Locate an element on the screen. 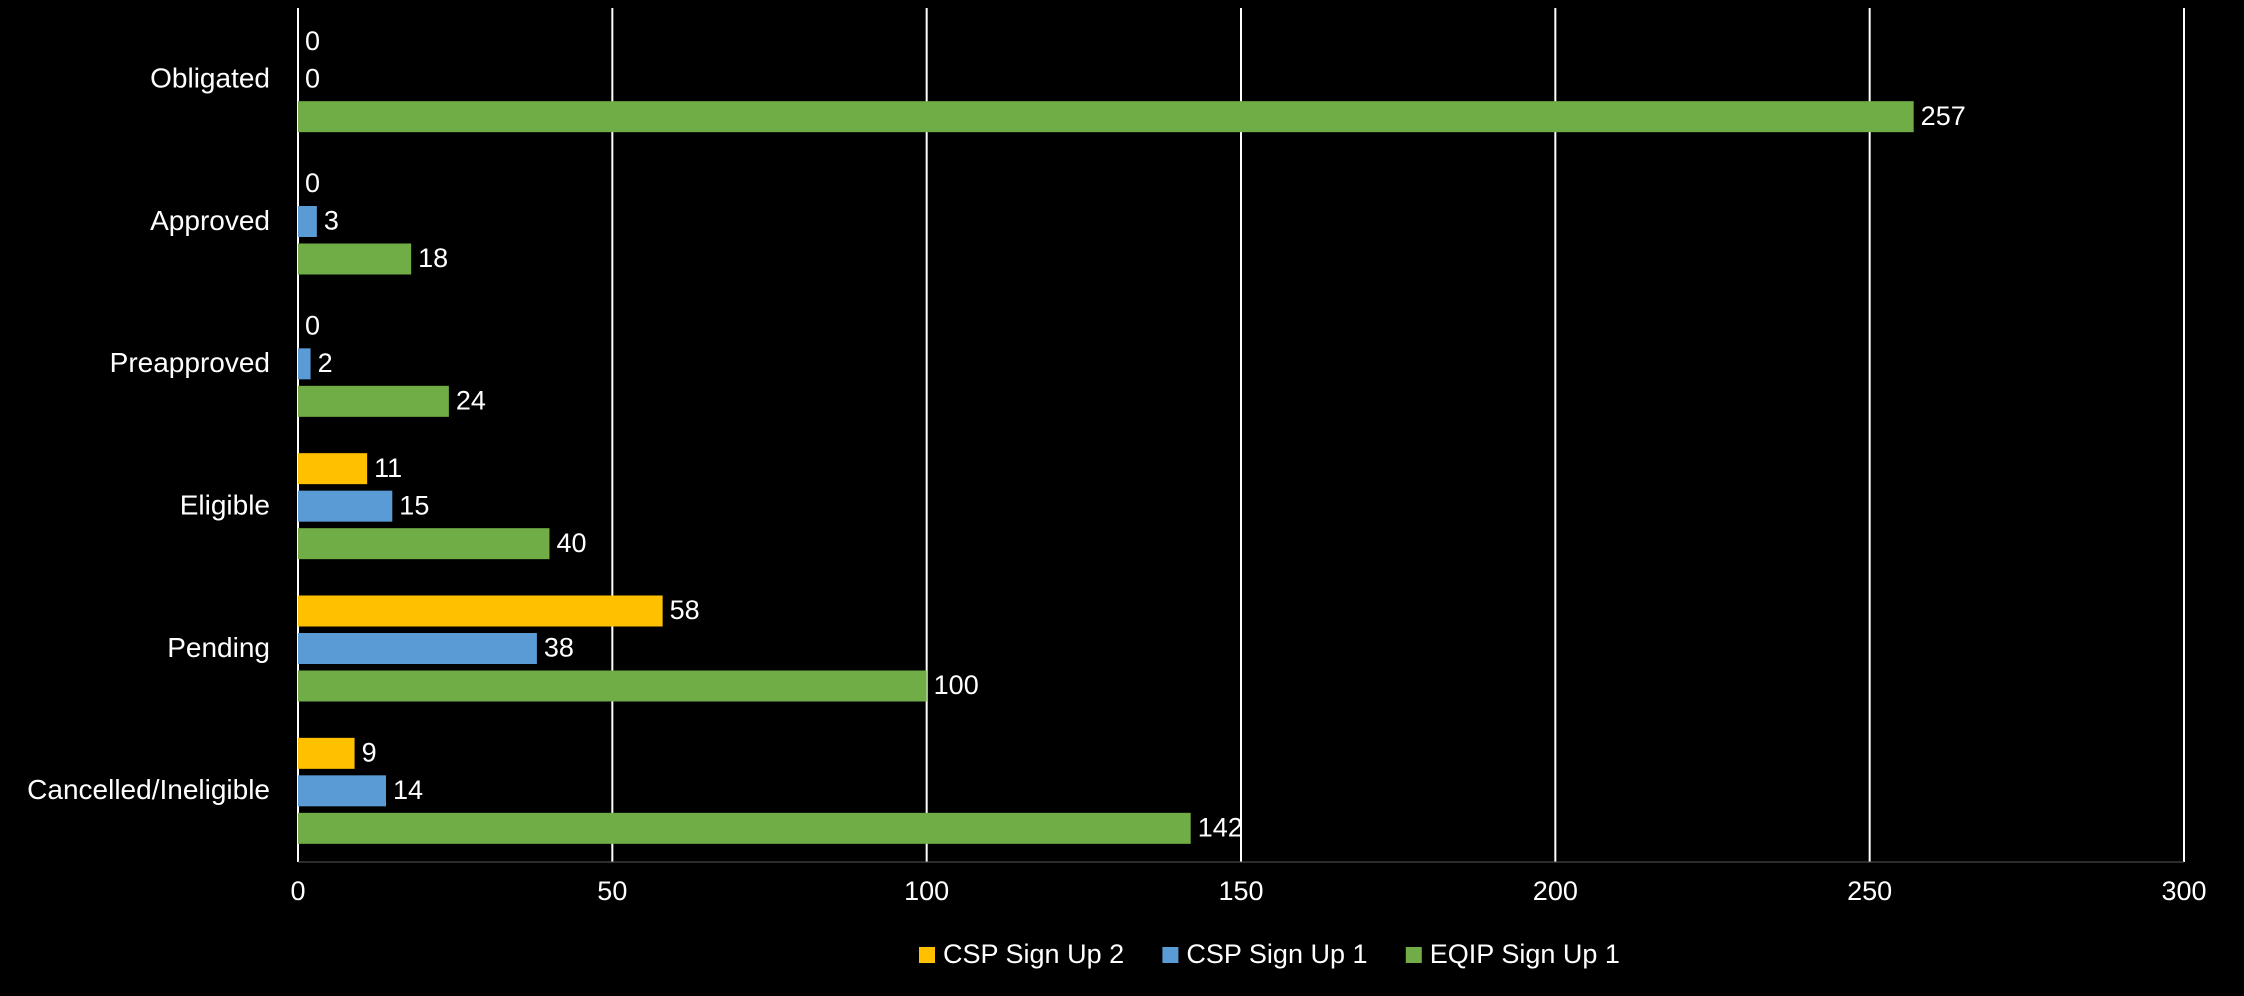 The width and height of the screenshot is (2244, 996). category-label-cancelled-ineligible: Cancelled/Ineligible is located at coordinates (148, 789).